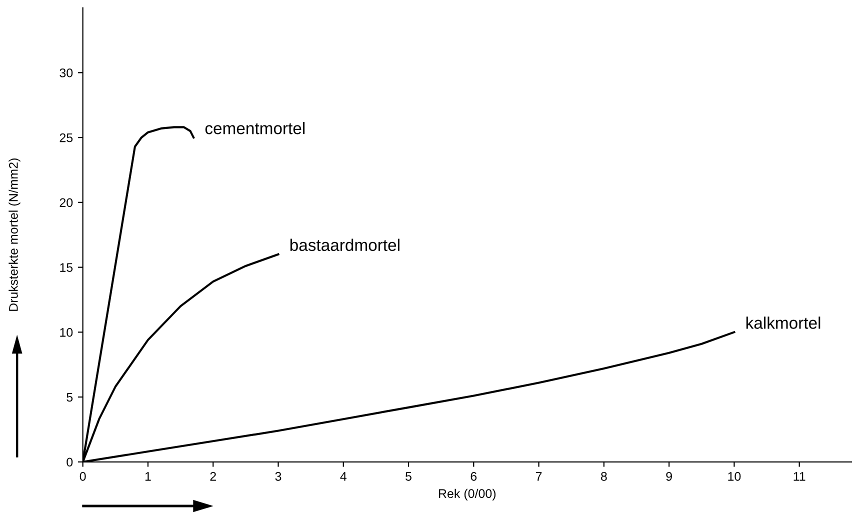 The image size is (854, 519). I want to click on x-tick-label: 2, so click(213, 476).